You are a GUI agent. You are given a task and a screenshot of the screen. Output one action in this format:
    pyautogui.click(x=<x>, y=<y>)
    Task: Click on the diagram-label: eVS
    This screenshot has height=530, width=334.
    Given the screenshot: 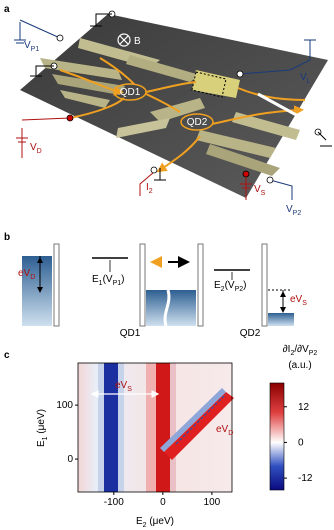 What is the action you would take?
    pyautogui.click(x=298, y=300)
    